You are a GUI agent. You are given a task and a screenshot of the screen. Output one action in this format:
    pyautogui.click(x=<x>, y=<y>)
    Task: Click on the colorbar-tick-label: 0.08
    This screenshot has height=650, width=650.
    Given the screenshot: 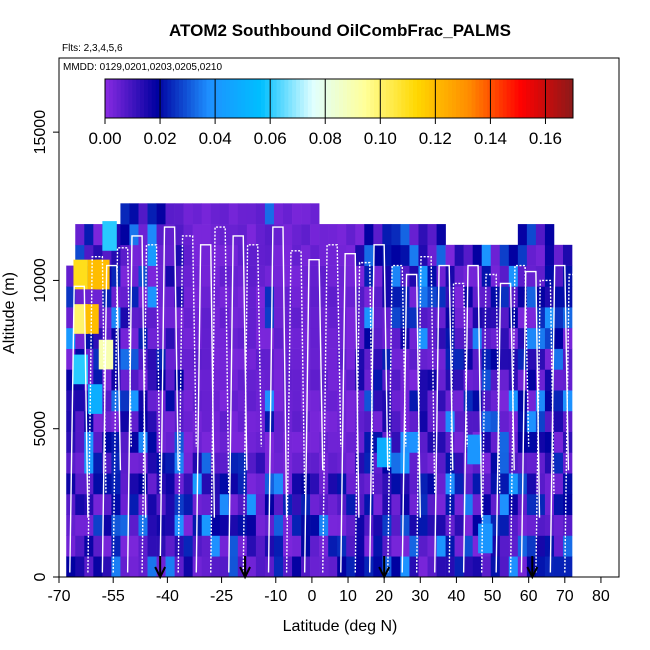 What is the action you would take?
    pyautogui.click(x=325, y=138)
    